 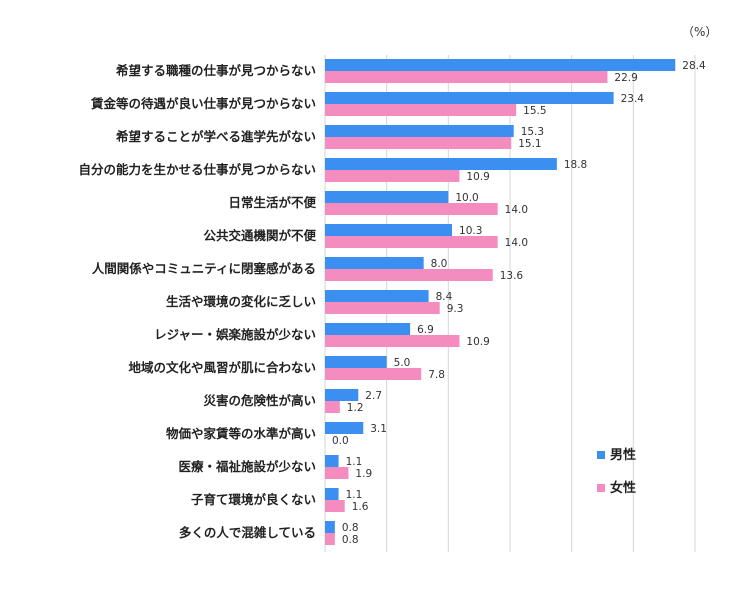 I want to click on value-label-male: 10.3, so click(x=470, y=231).